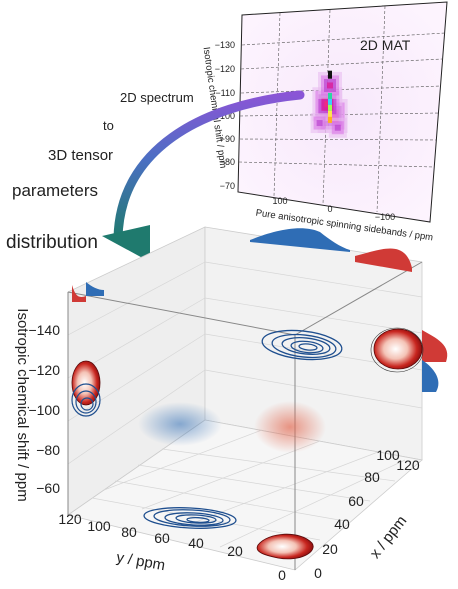 This screenshot has width=458, height=589. Describe the element at coordinates (342, 524) in the screenshot. I see `x-tick-label: 40` at that location.